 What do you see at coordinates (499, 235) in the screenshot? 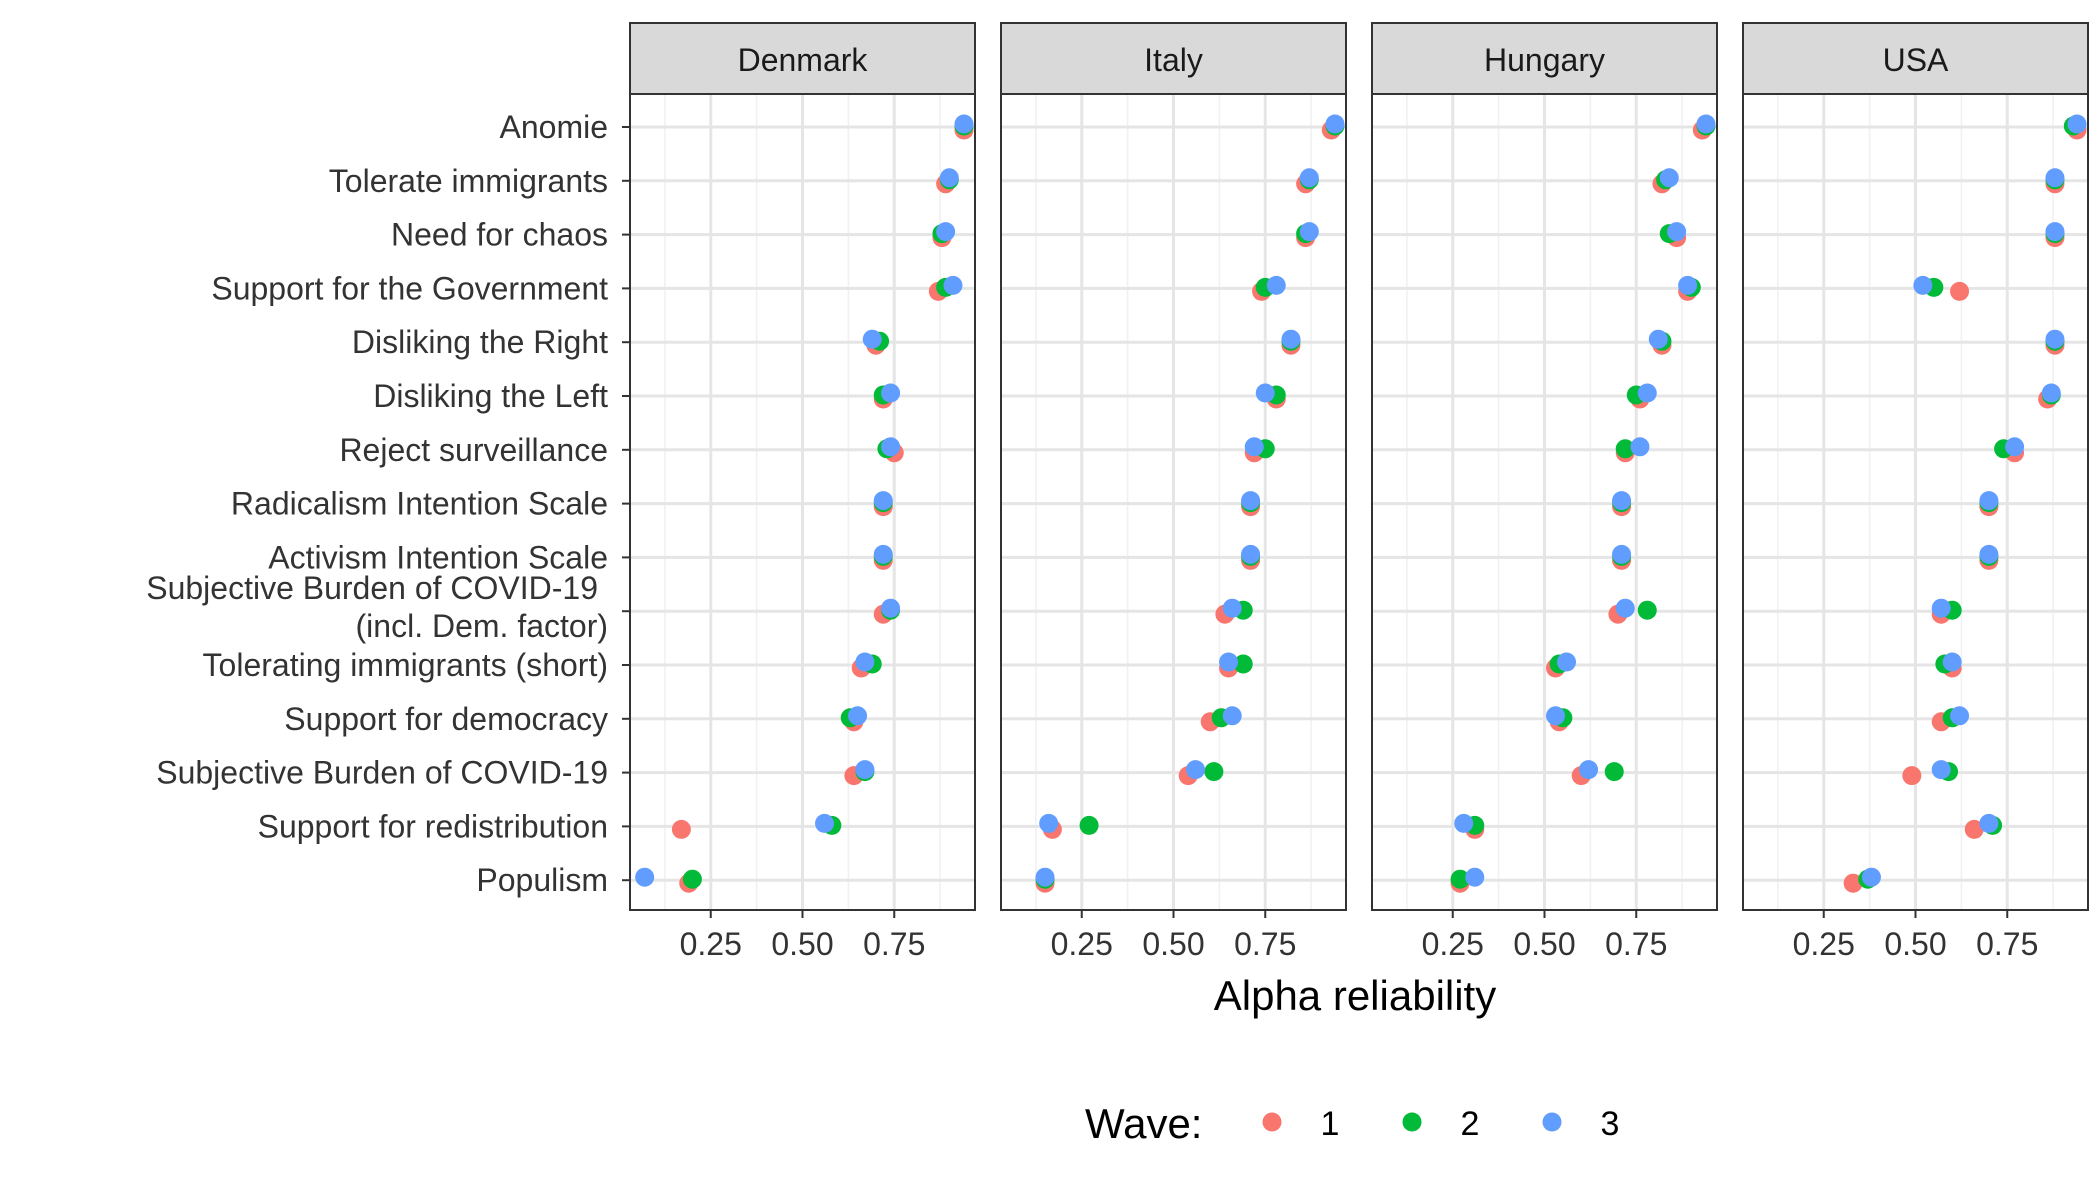
I see `y-tick-label: Need for chaos` at bounding box center [499, 235].